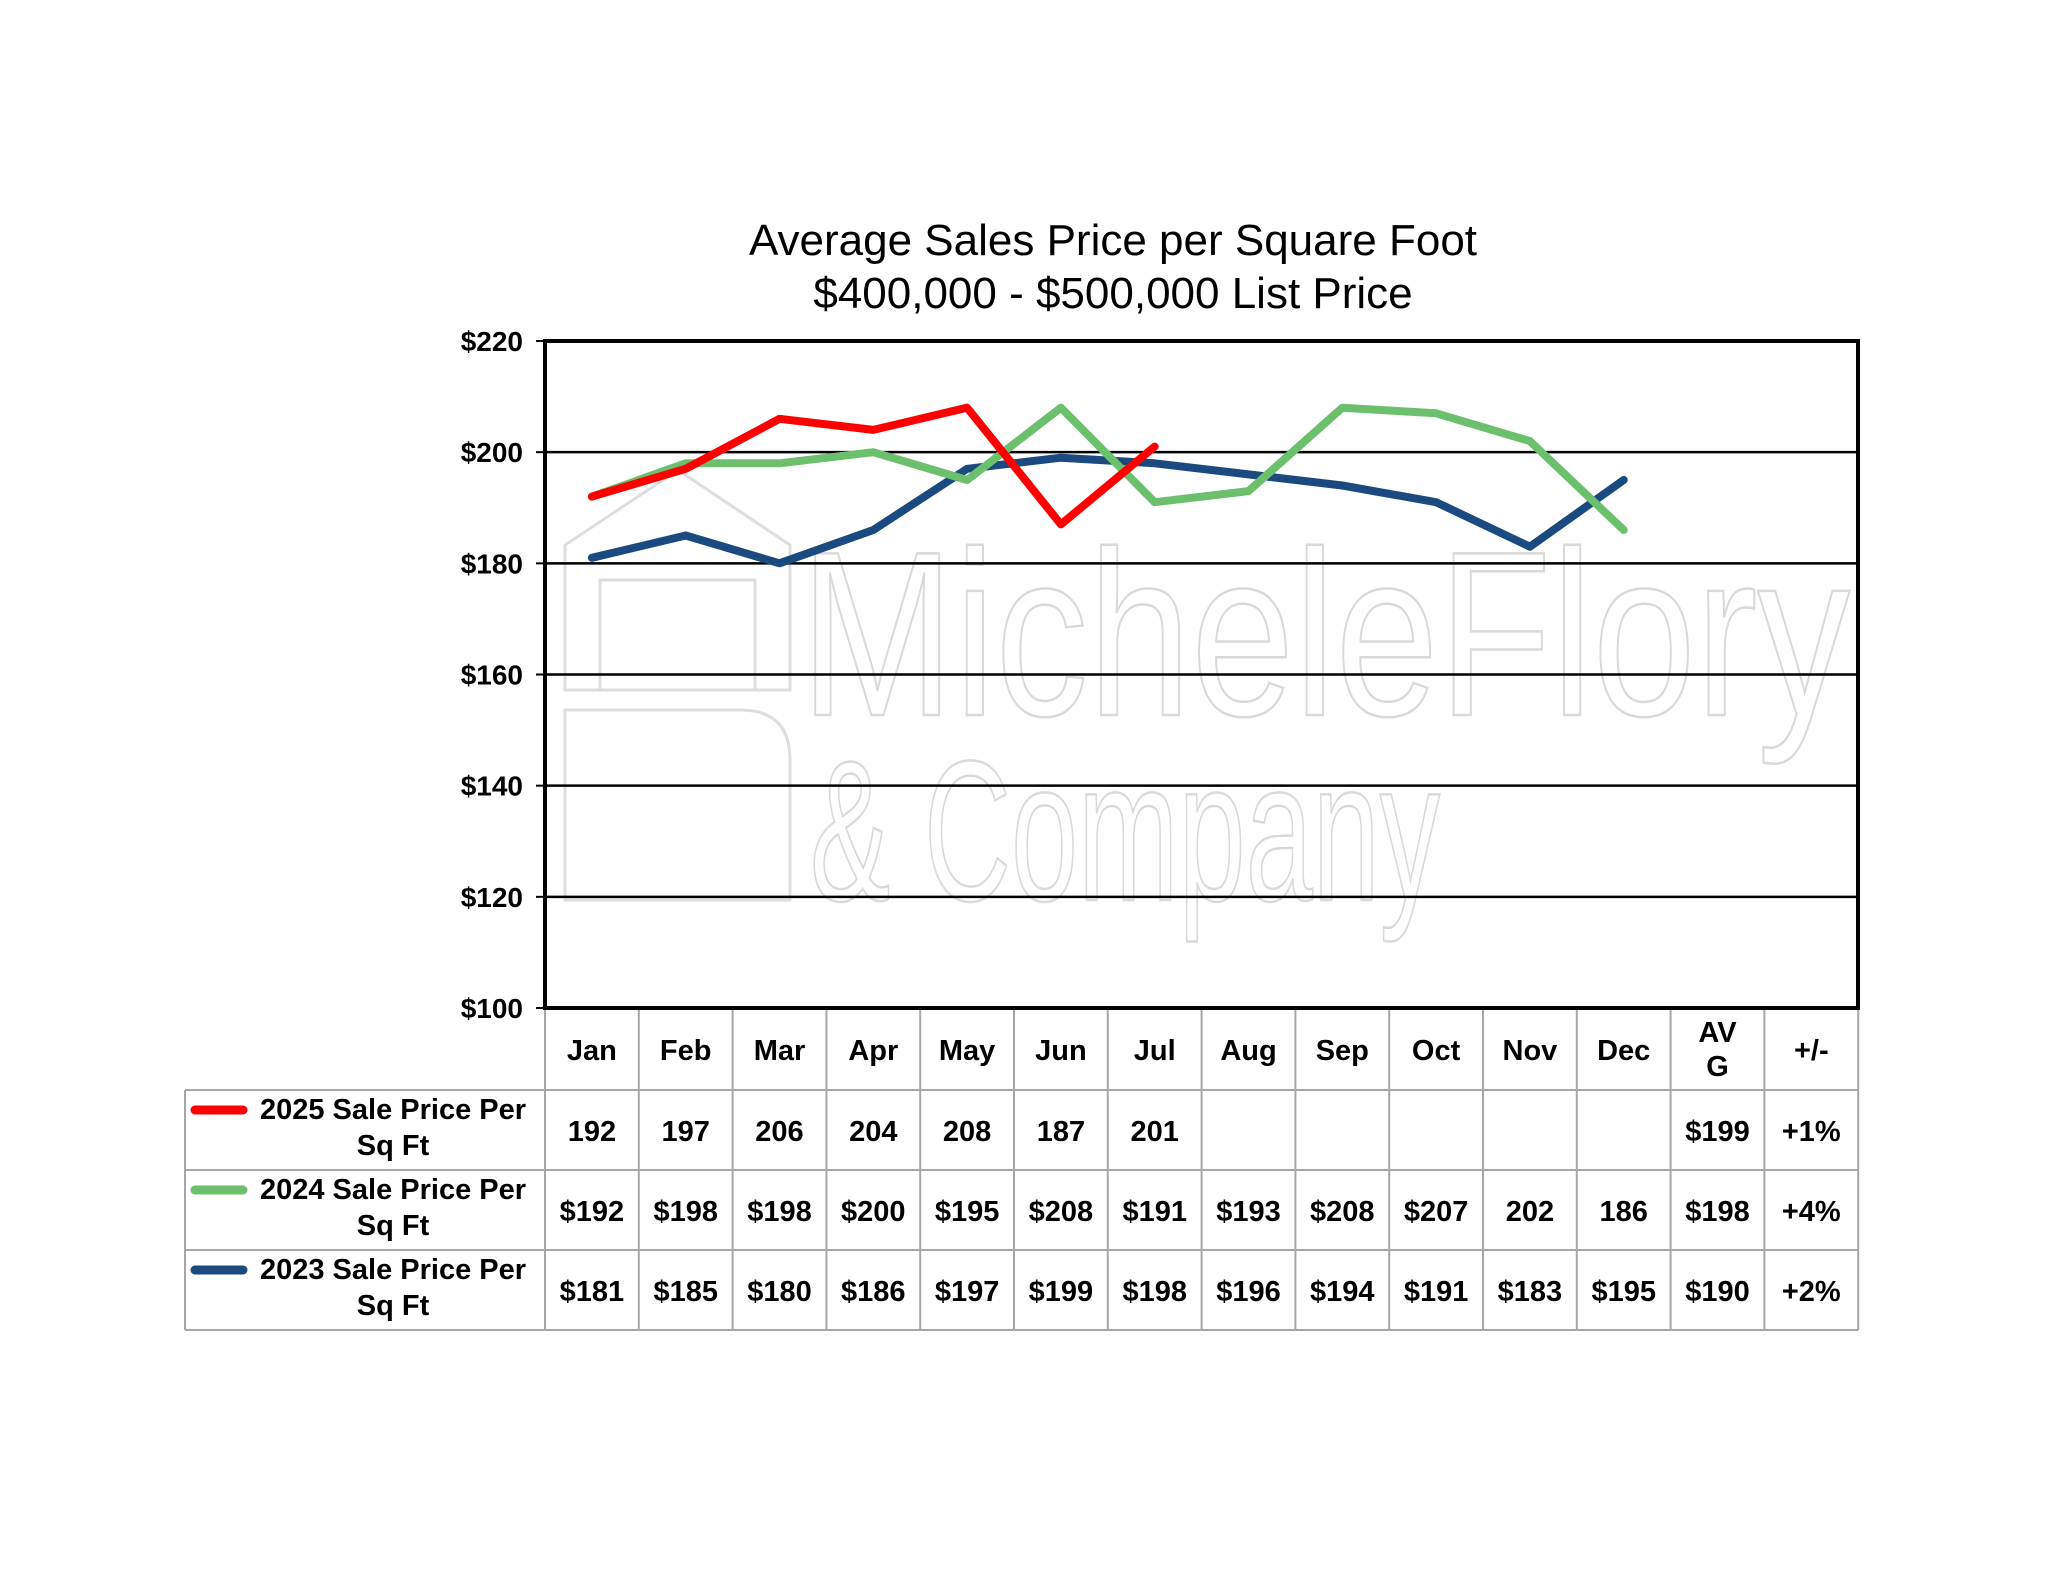 The height and width of the screenshot is (1583, 2048). Describe the element at coordinates (967, 1051) in the screenshot. I see `x-tick-label: May` at that location.